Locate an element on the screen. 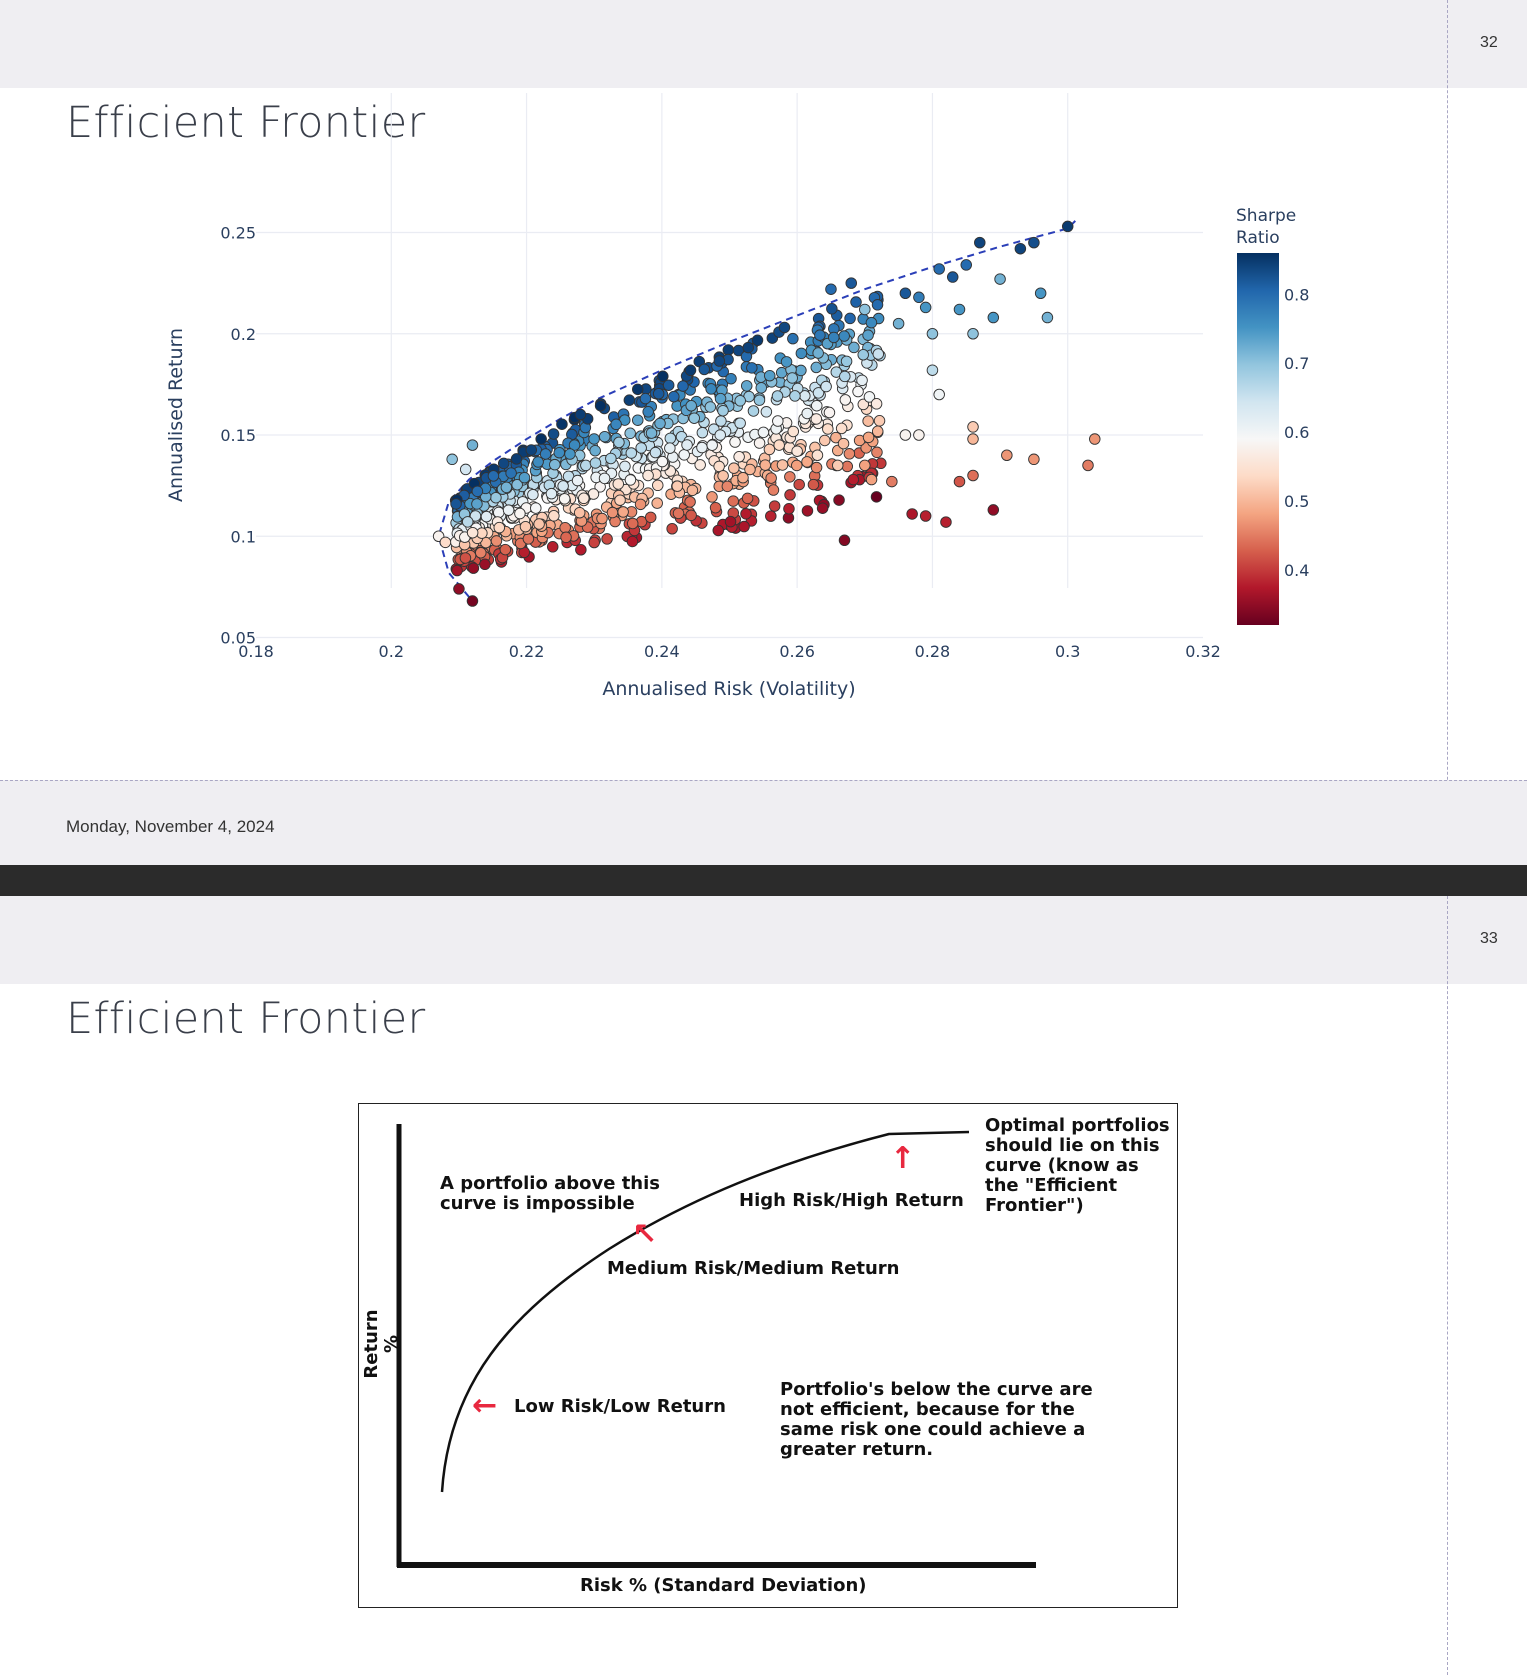 Image resolution: width=1527 pixels, height=1675 pixels. x-axis-label: Risk % (Standard Deviation) is located at coordinates (723, 1585).